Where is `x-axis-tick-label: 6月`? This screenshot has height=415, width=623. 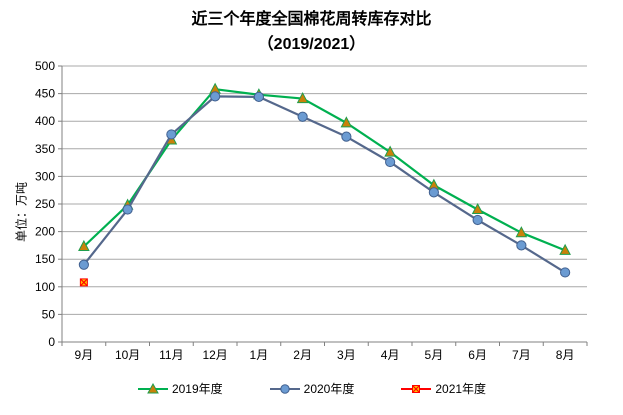
x-axis-tick-label: 6月 is located at coordinates (477, 355).